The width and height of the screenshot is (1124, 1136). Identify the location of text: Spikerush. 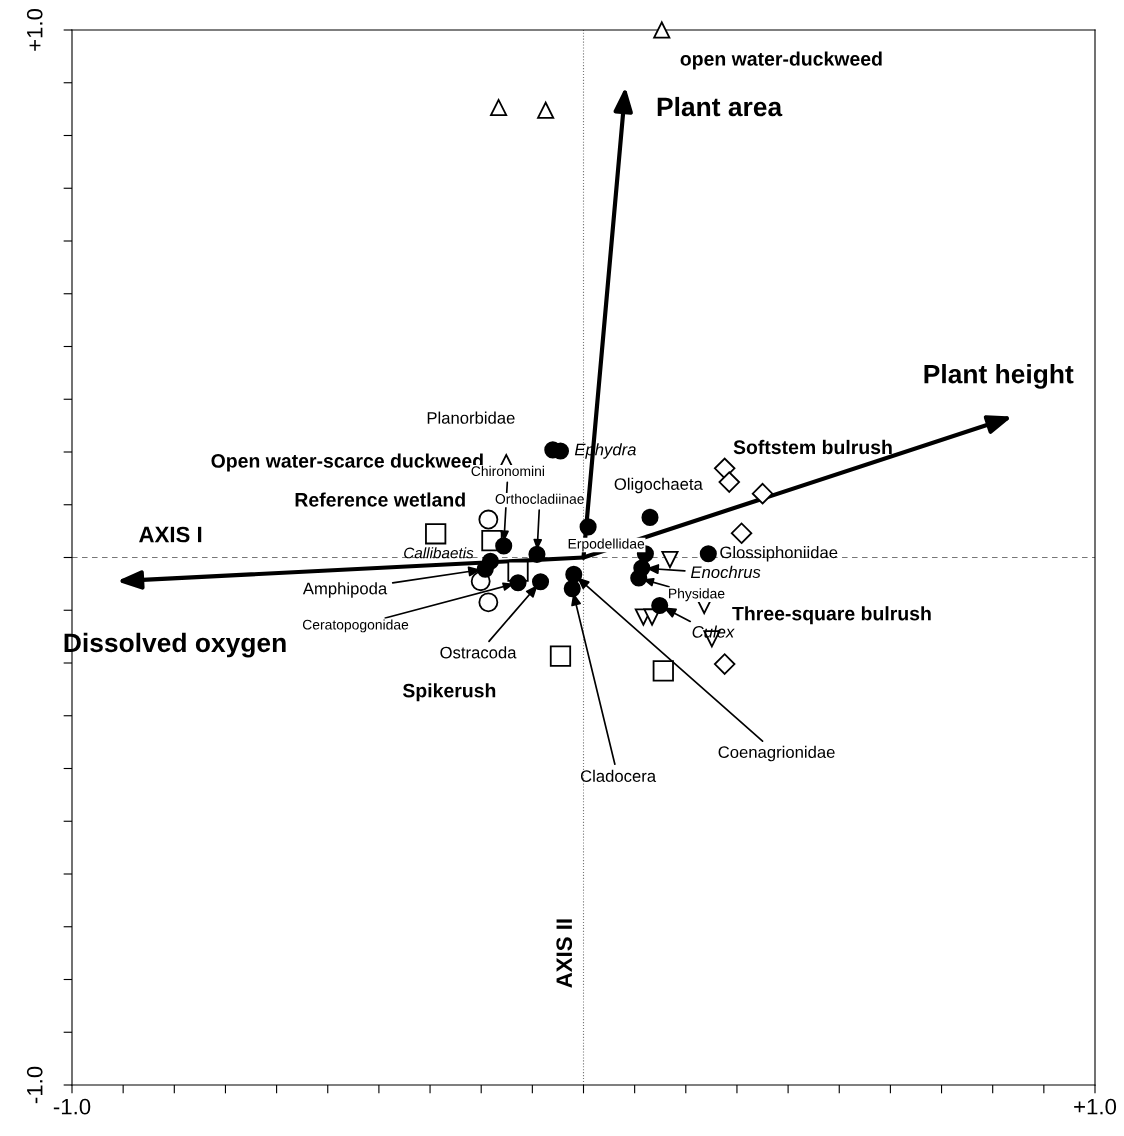
(449, 692).